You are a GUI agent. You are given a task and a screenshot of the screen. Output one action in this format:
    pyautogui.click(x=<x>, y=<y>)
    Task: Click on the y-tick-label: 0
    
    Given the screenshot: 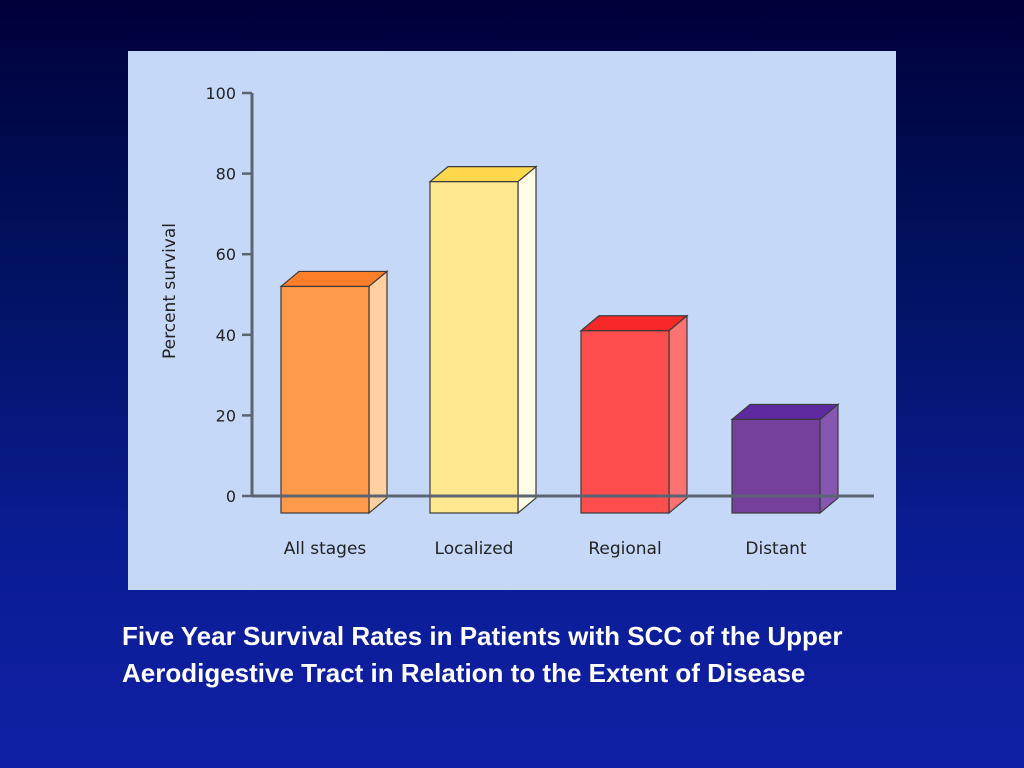 What is the action you would take?
    pyautogui.click(x=231, y=496)
    